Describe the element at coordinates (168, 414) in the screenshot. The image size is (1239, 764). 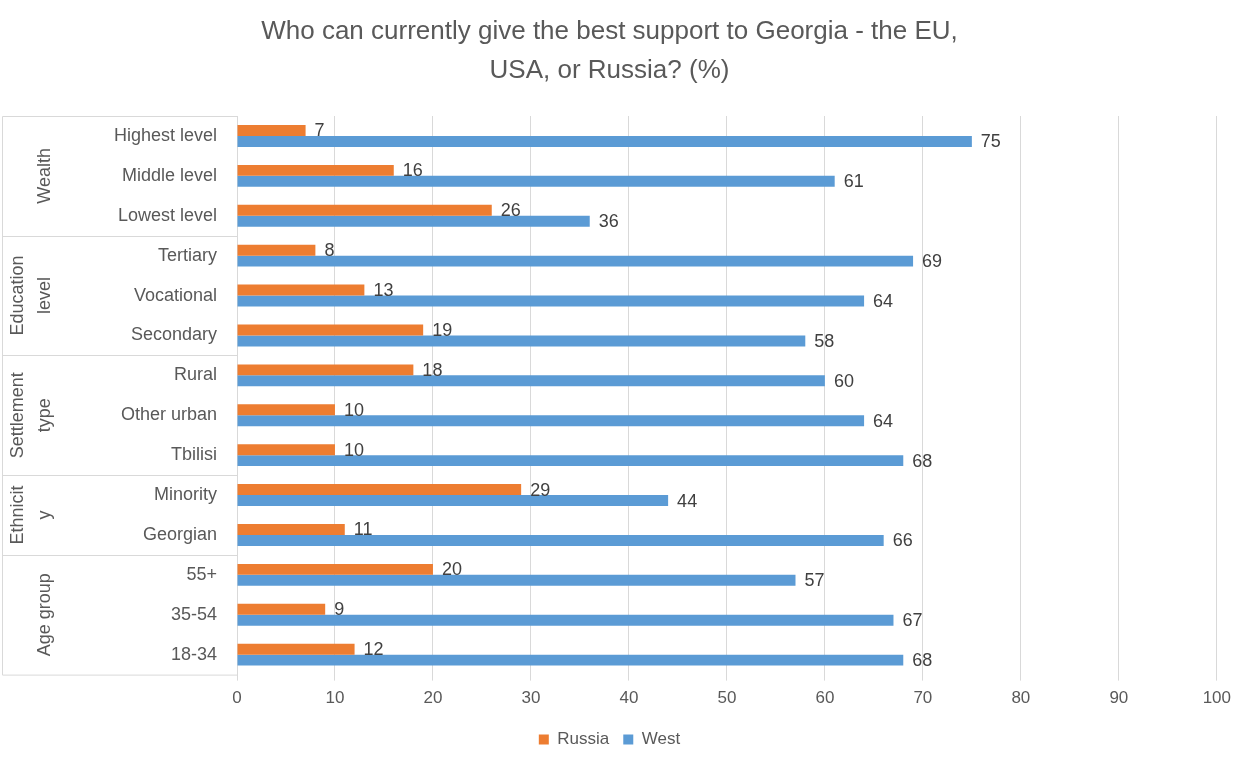
I see `y-tick-label: Other urban` at that location.